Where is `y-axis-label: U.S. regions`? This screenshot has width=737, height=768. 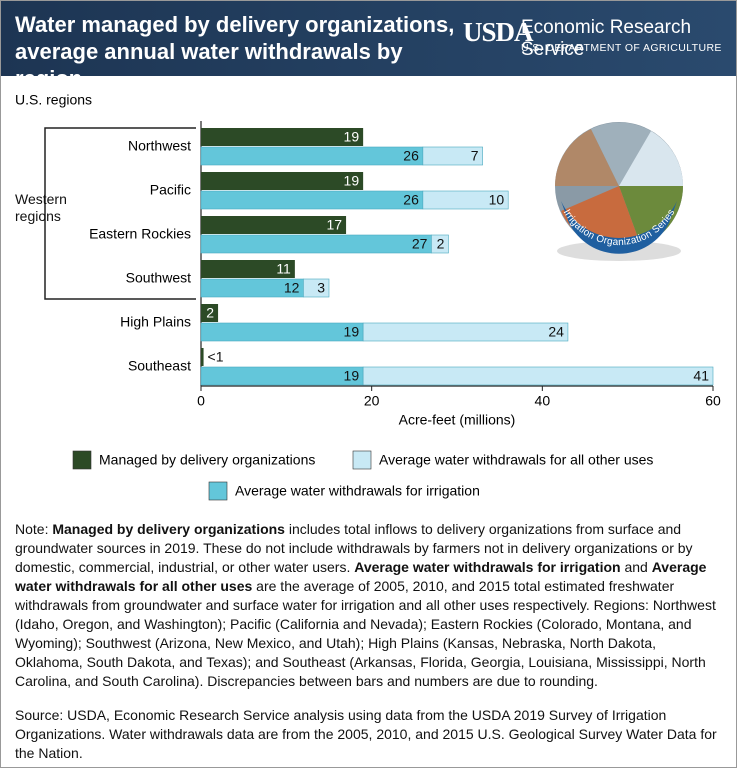 y-axis-label: U.S. regions is located at coordinates (53, 100).